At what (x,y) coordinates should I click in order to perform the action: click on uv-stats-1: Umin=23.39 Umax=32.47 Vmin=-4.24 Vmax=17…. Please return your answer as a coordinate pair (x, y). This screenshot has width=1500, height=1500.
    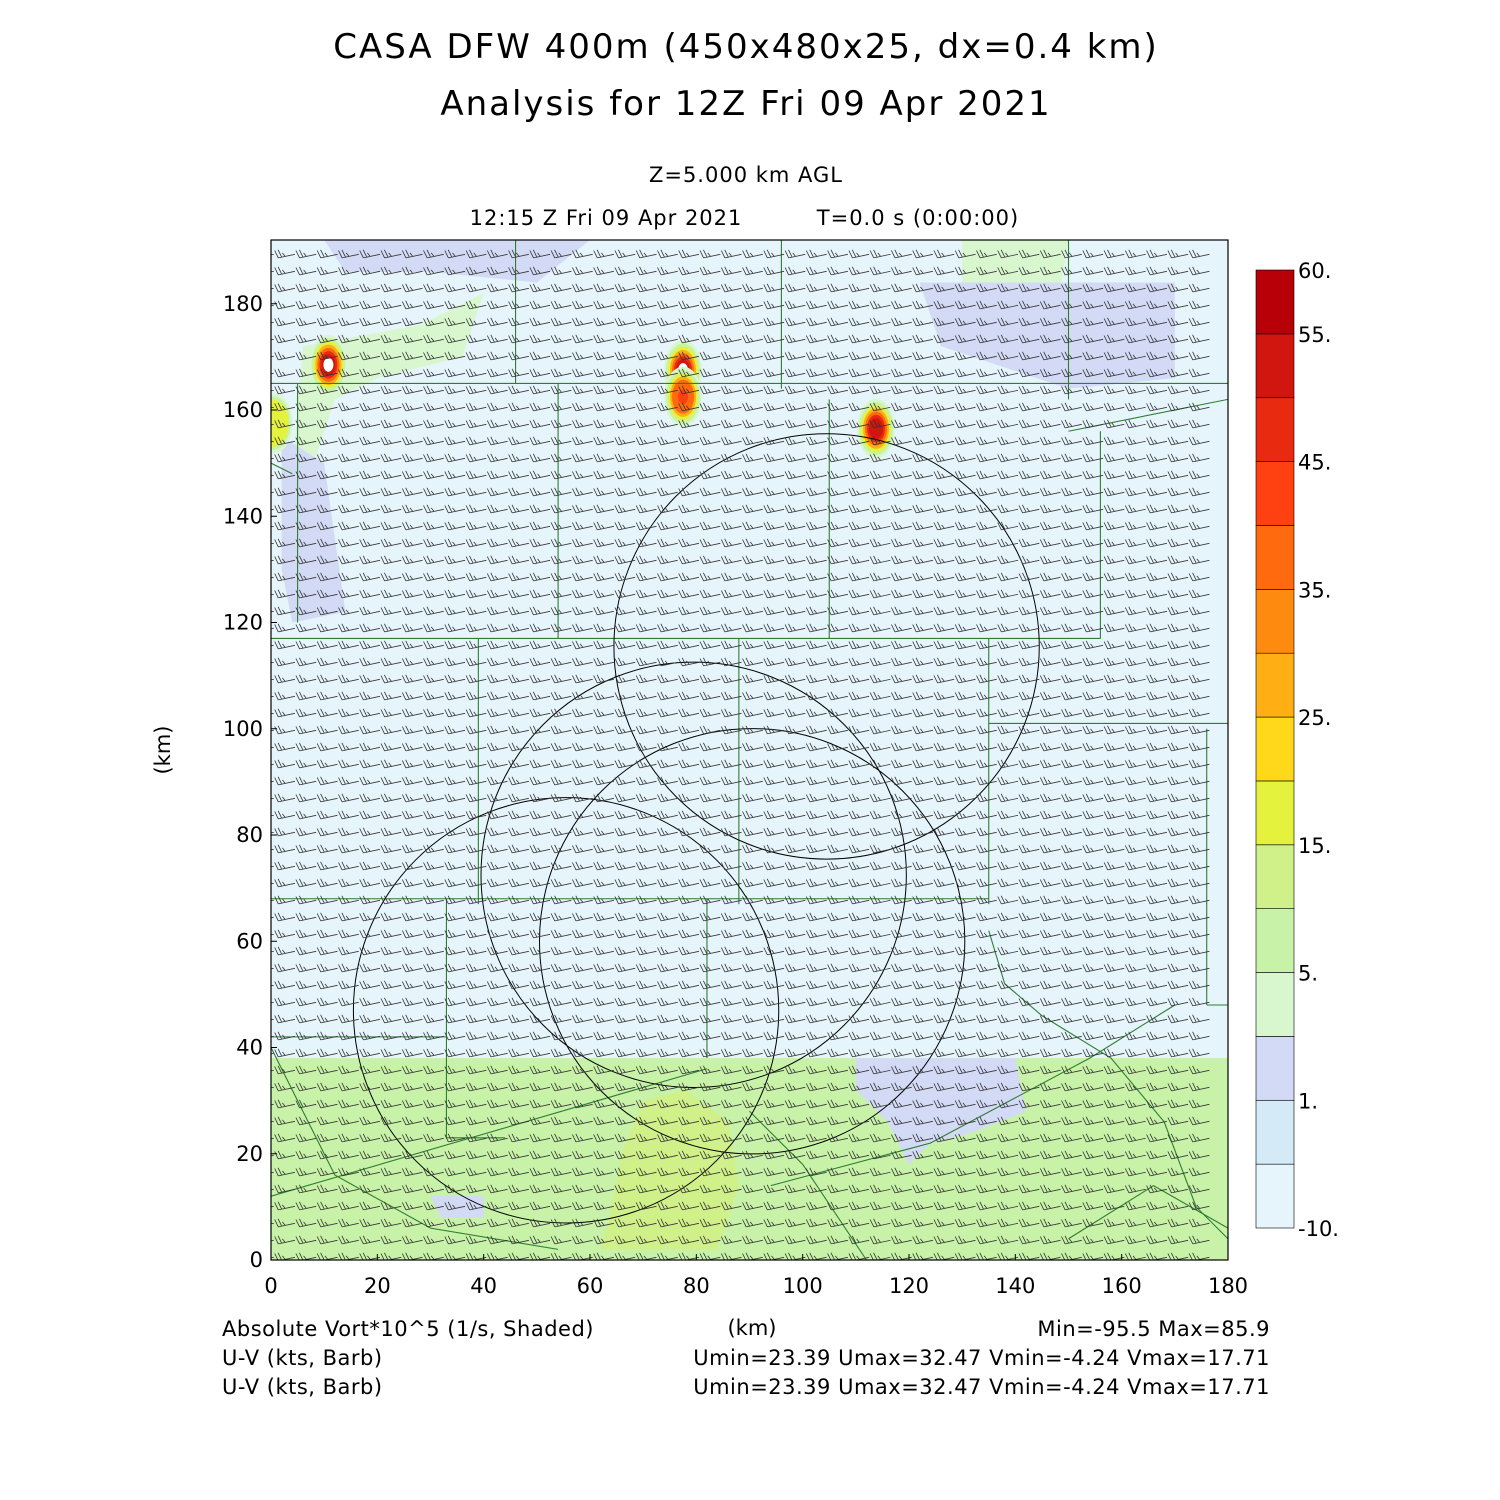
    Looking at the image, I should click on (981, 1358).